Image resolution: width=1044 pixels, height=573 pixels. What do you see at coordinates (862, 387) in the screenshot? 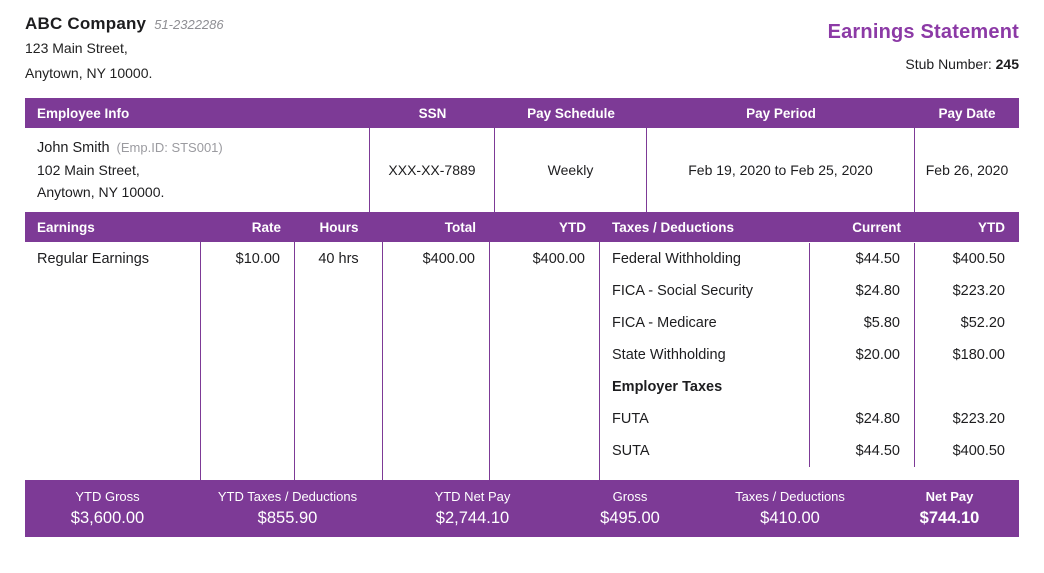
I see `deduction-current` at bounding box center [862, 387].